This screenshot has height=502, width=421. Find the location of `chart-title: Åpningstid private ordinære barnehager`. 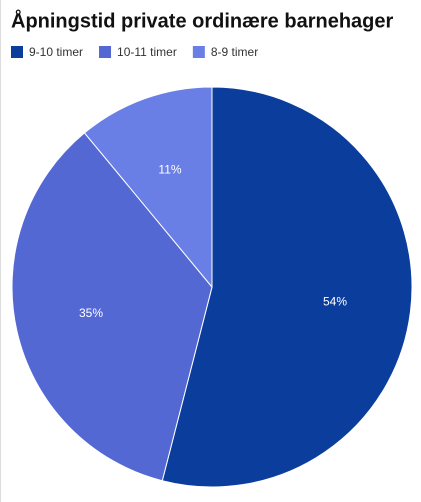

chart-title: Åpningstid private ordinære barnehager is located at coordinates (202, 20).